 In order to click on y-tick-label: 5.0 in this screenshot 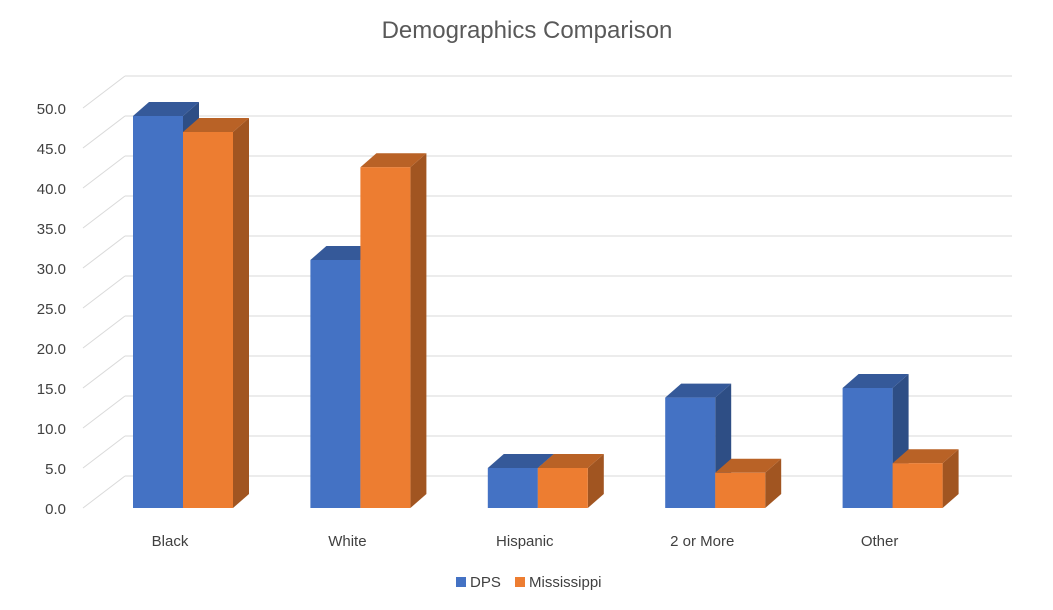, I will do `click(55, 469)`.